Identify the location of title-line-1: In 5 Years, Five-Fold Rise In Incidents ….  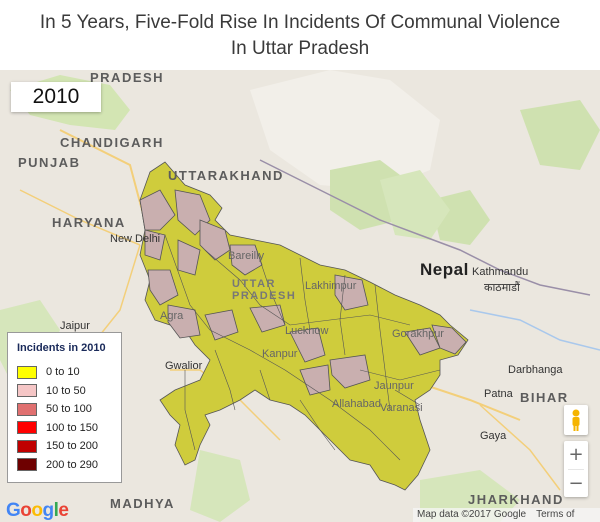
(300, 22).